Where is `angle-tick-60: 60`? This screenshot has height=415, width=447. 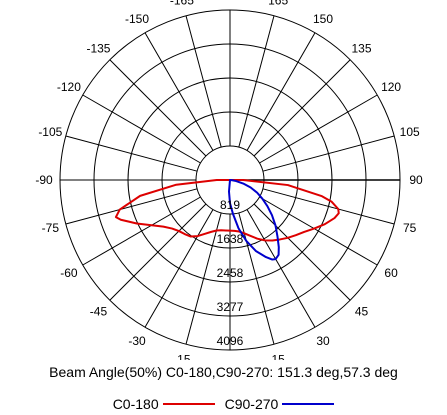 angle-tick-60: 60 is located at coordinates (391, 273).